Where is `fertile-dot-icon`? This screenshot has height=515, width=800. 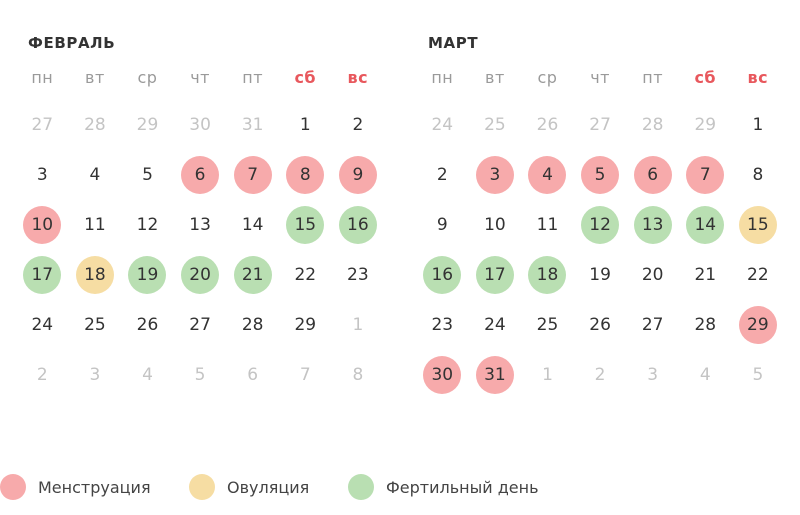
fertile-dot-icon is located at coordinates (361, 487).